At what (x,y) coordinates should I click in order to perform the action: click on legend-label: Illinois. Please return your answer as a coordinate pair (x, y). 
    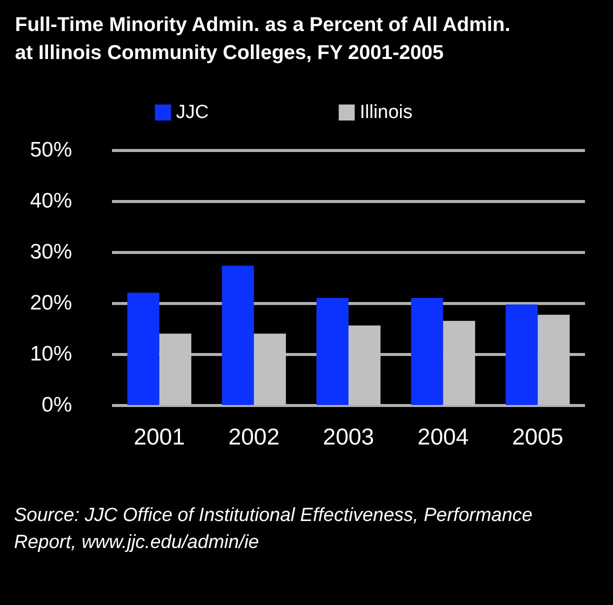
    Looking at the image, I should click on (386, 112).